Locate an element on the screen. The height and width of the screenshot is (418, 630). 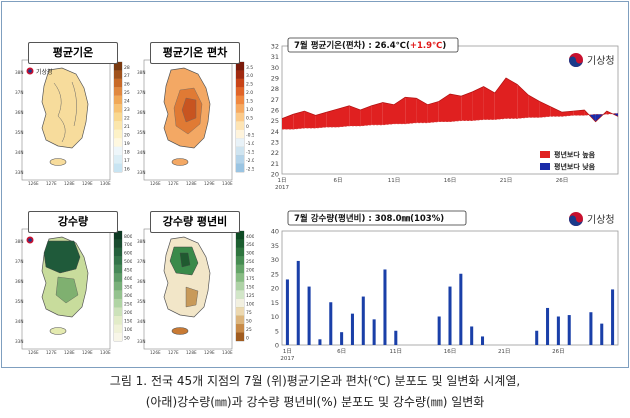
precipitation-y-tick-label: 35 is located at coordinates (275, 246).